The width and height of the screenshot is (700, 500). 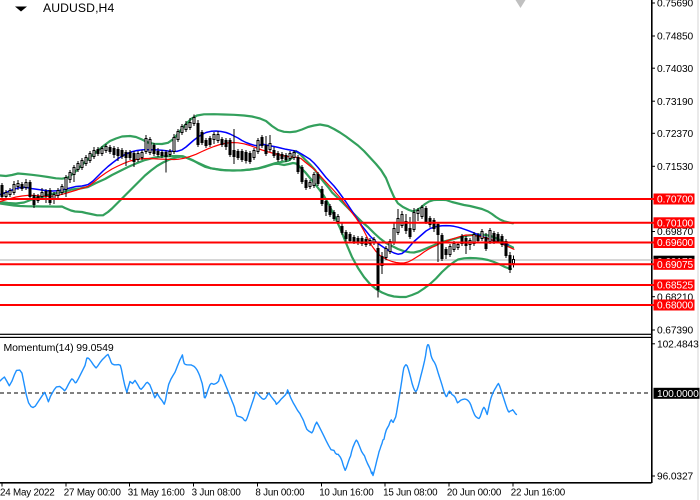 What do you see at coordinates (217, 492) in the screenshot?
I see `svg-text: 3 Jun 08:00` at bounding box center [217, 492].